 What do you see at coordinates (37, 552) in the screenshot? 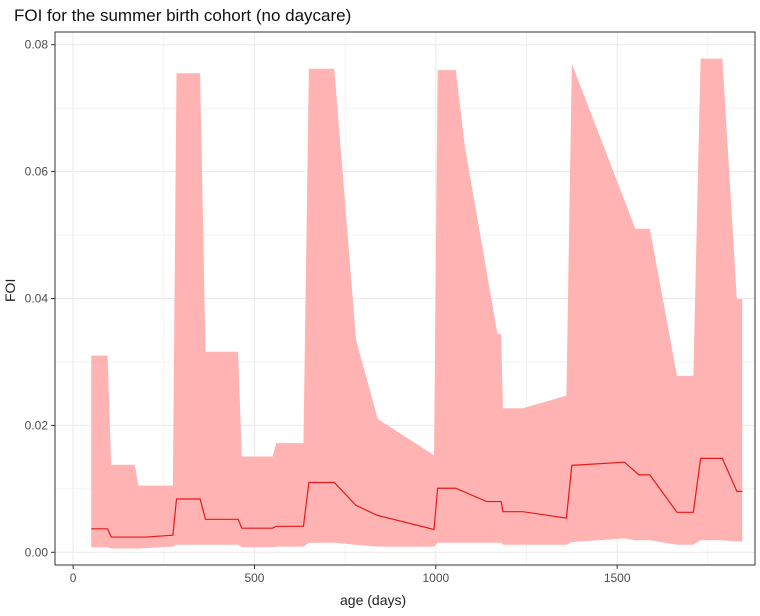
I see `y-tick-label: 0.00` at bounding box center [37, 552].